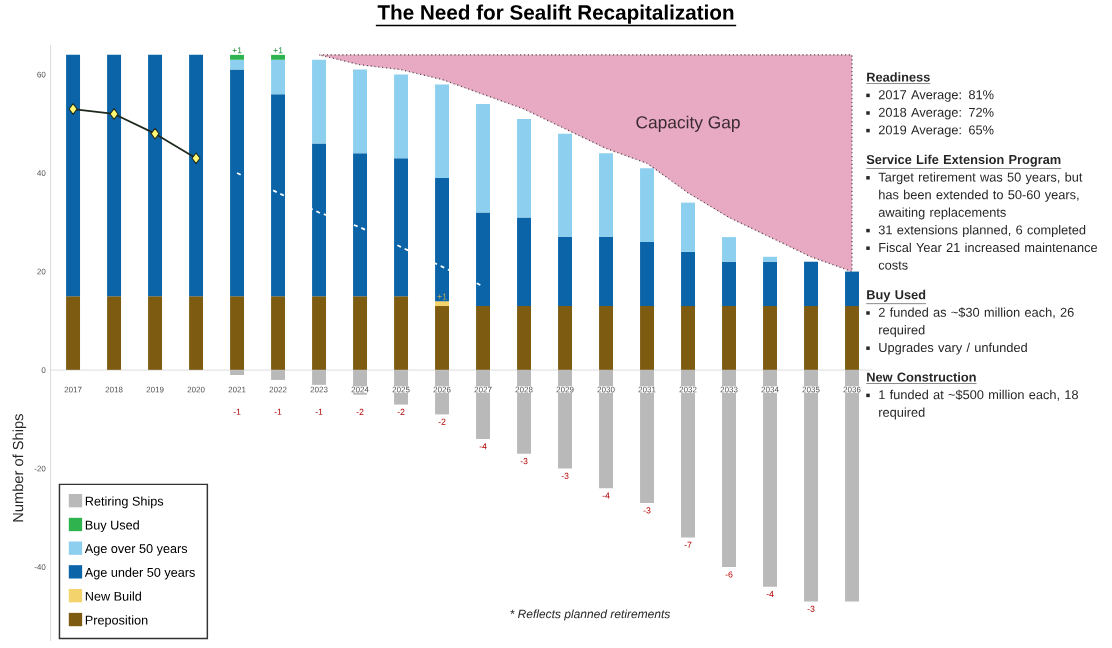  Describe the element at coordinates (936, 113) in the screenshot. I see `text: 2018 Average: 72%` at that location.